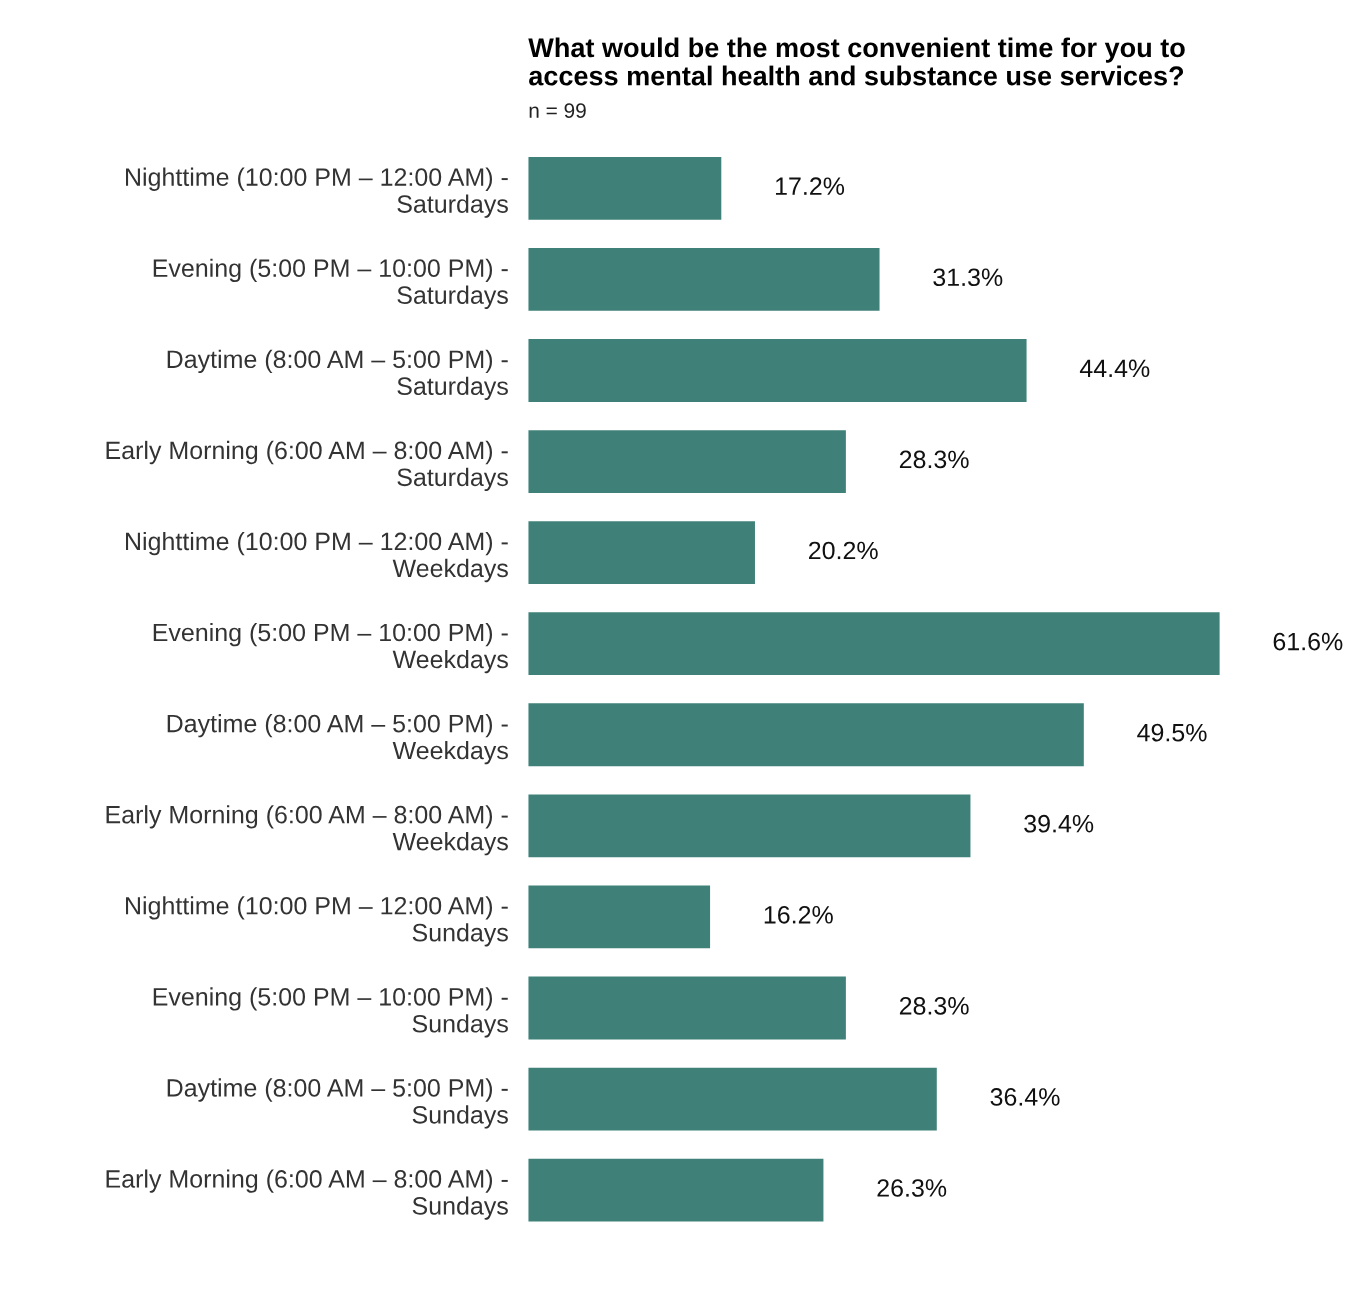 The height and width of the screenshot is (1298, 1358). What do you see at coordinates (317, 557) in the screenshot?
I see `y-tick-label: Nighttime (10:00 PM – 12:00 AM) - Weekdays` at bounding box center [317, 557].